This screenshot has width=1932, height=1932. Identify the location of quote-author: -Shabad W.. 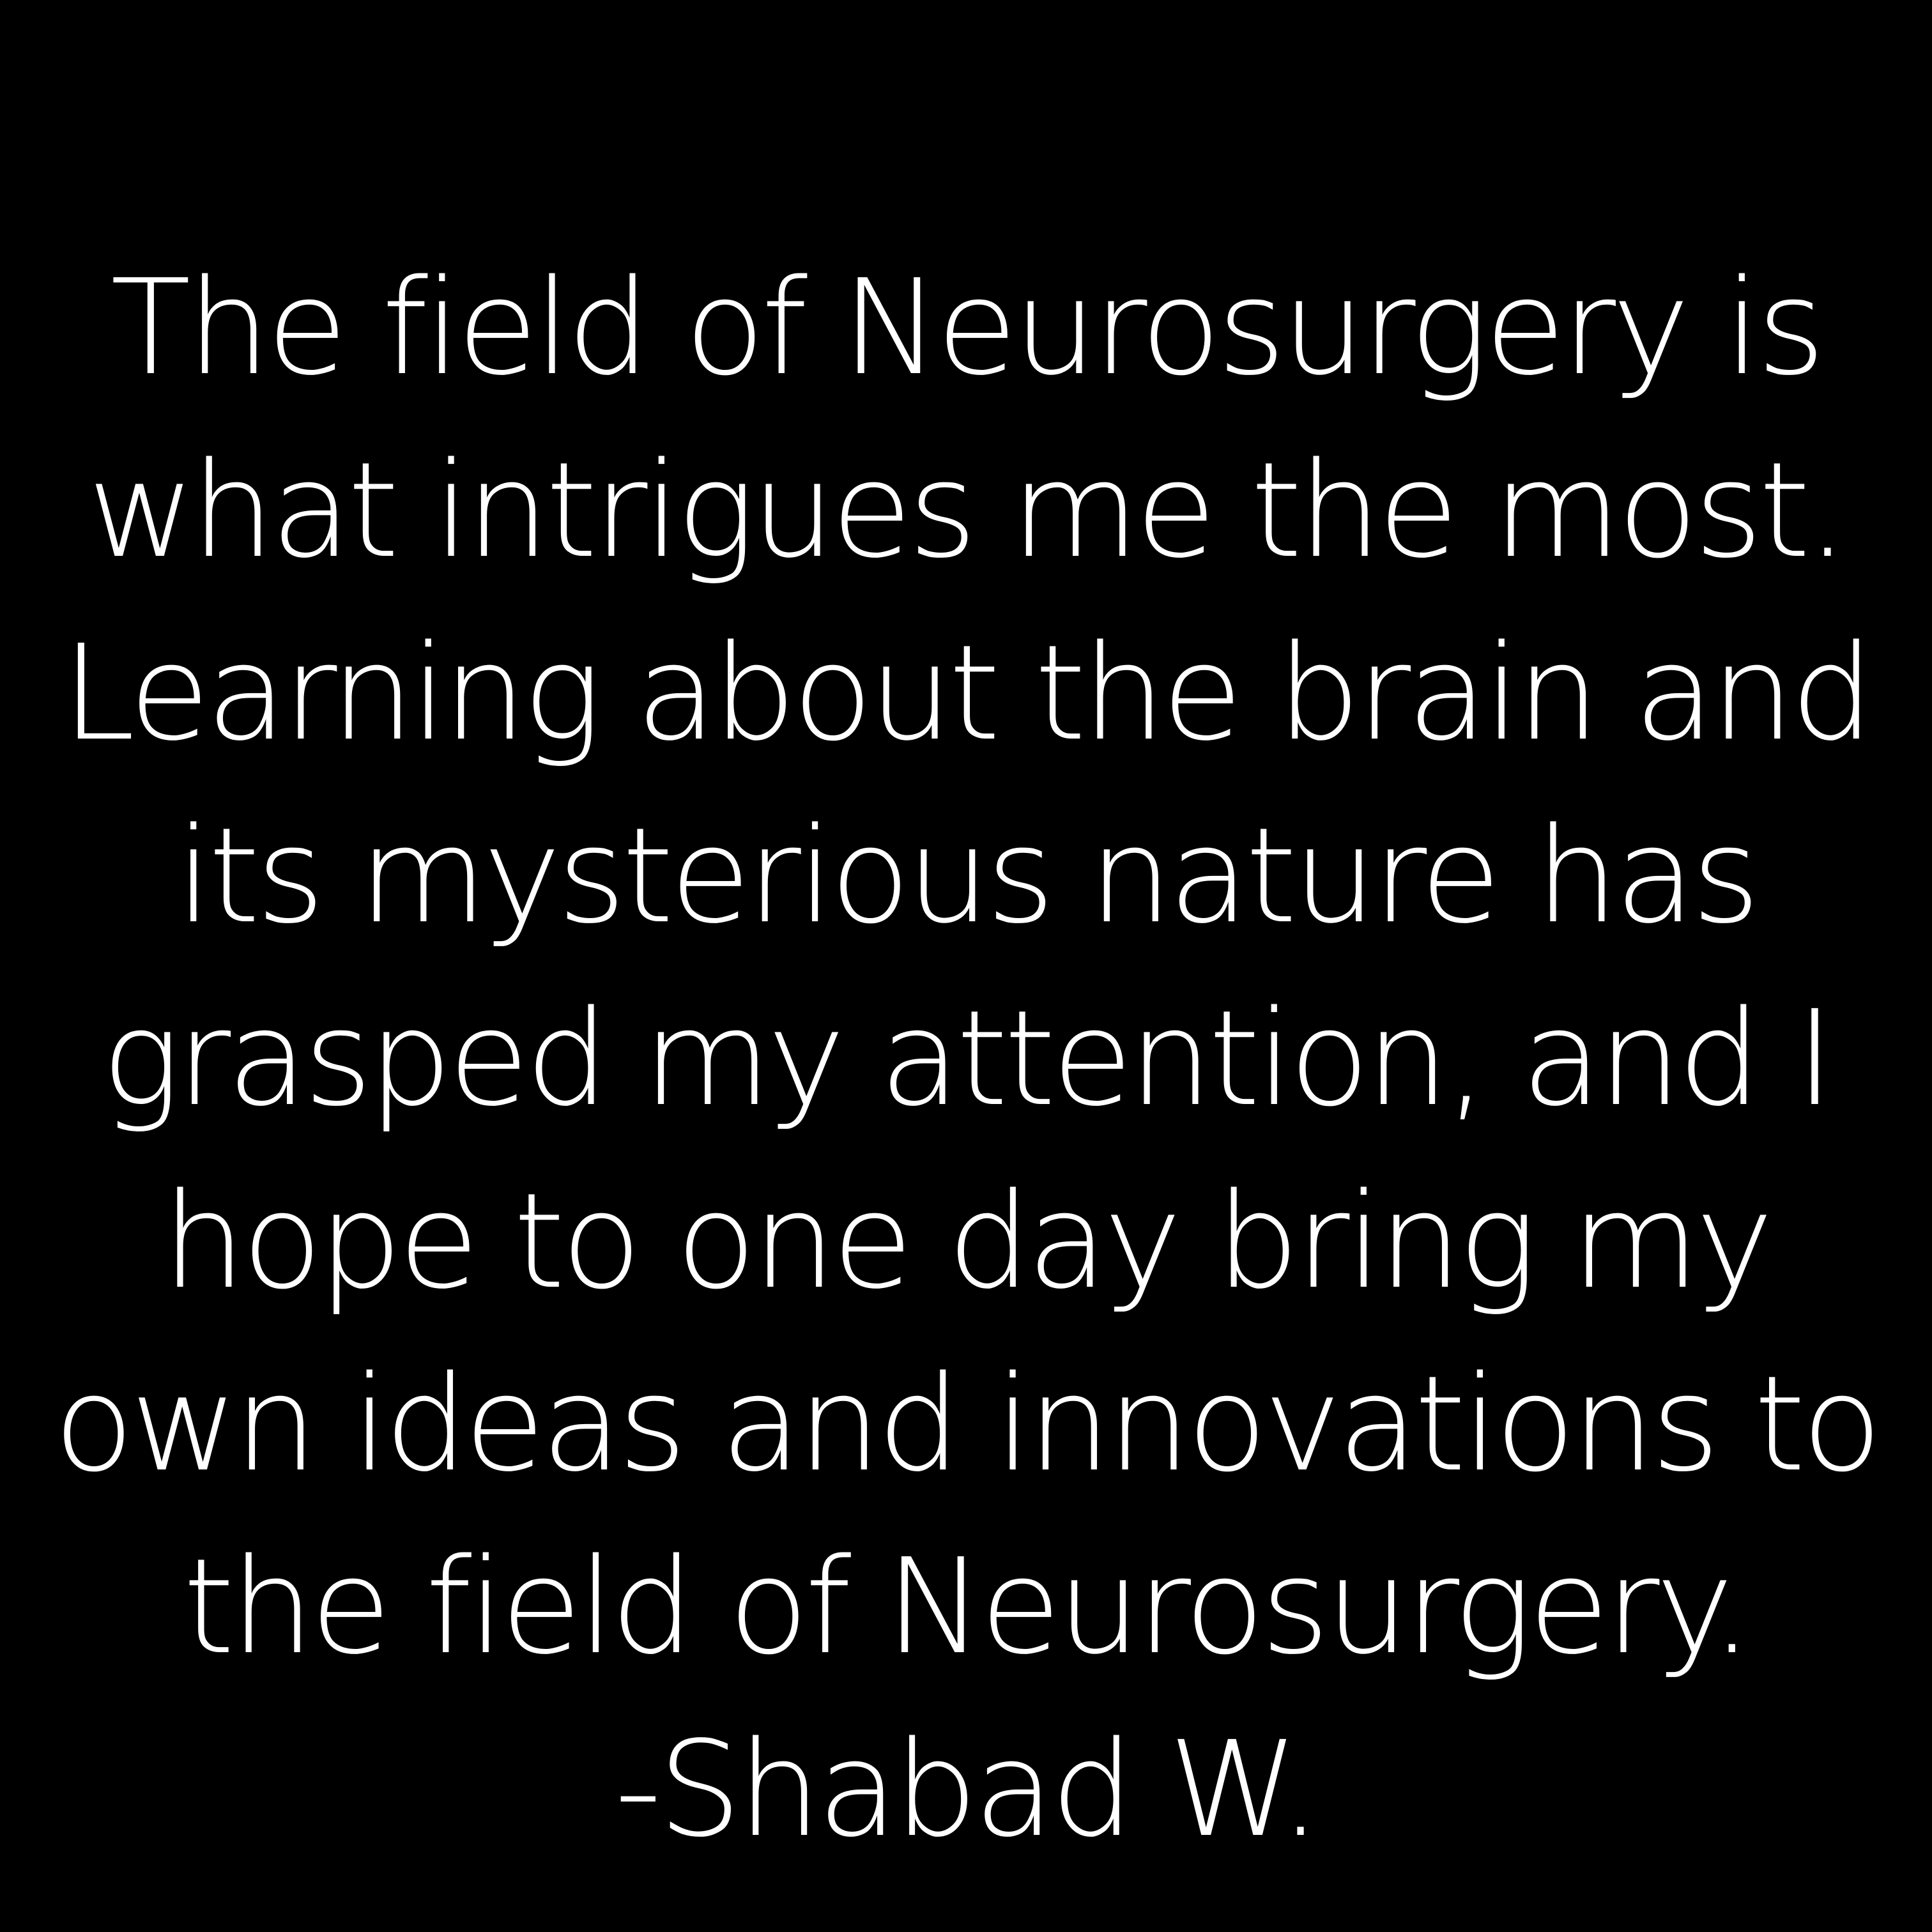
(968, 1789).